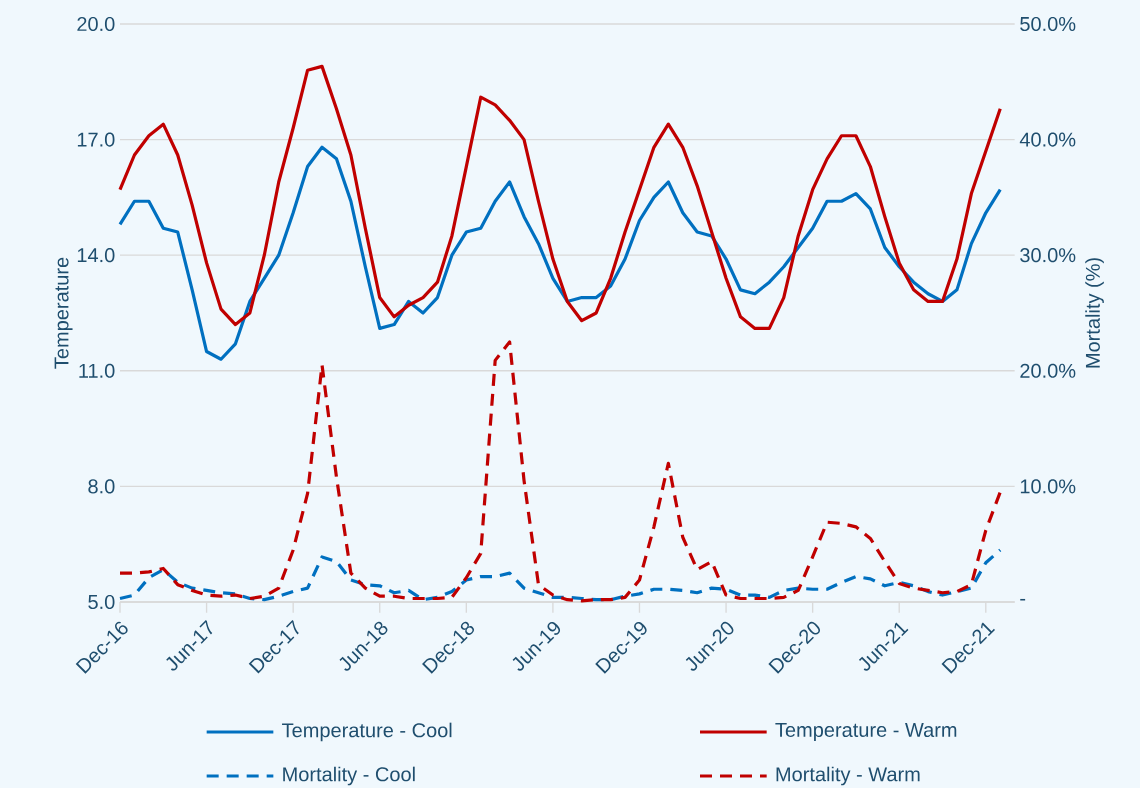 Image resolution: width=1140 pixels, height=788 pixels. What do you see at coordinates (560, 575) in the screenshot?
I see `line-series` at bounding box center [560, 575].